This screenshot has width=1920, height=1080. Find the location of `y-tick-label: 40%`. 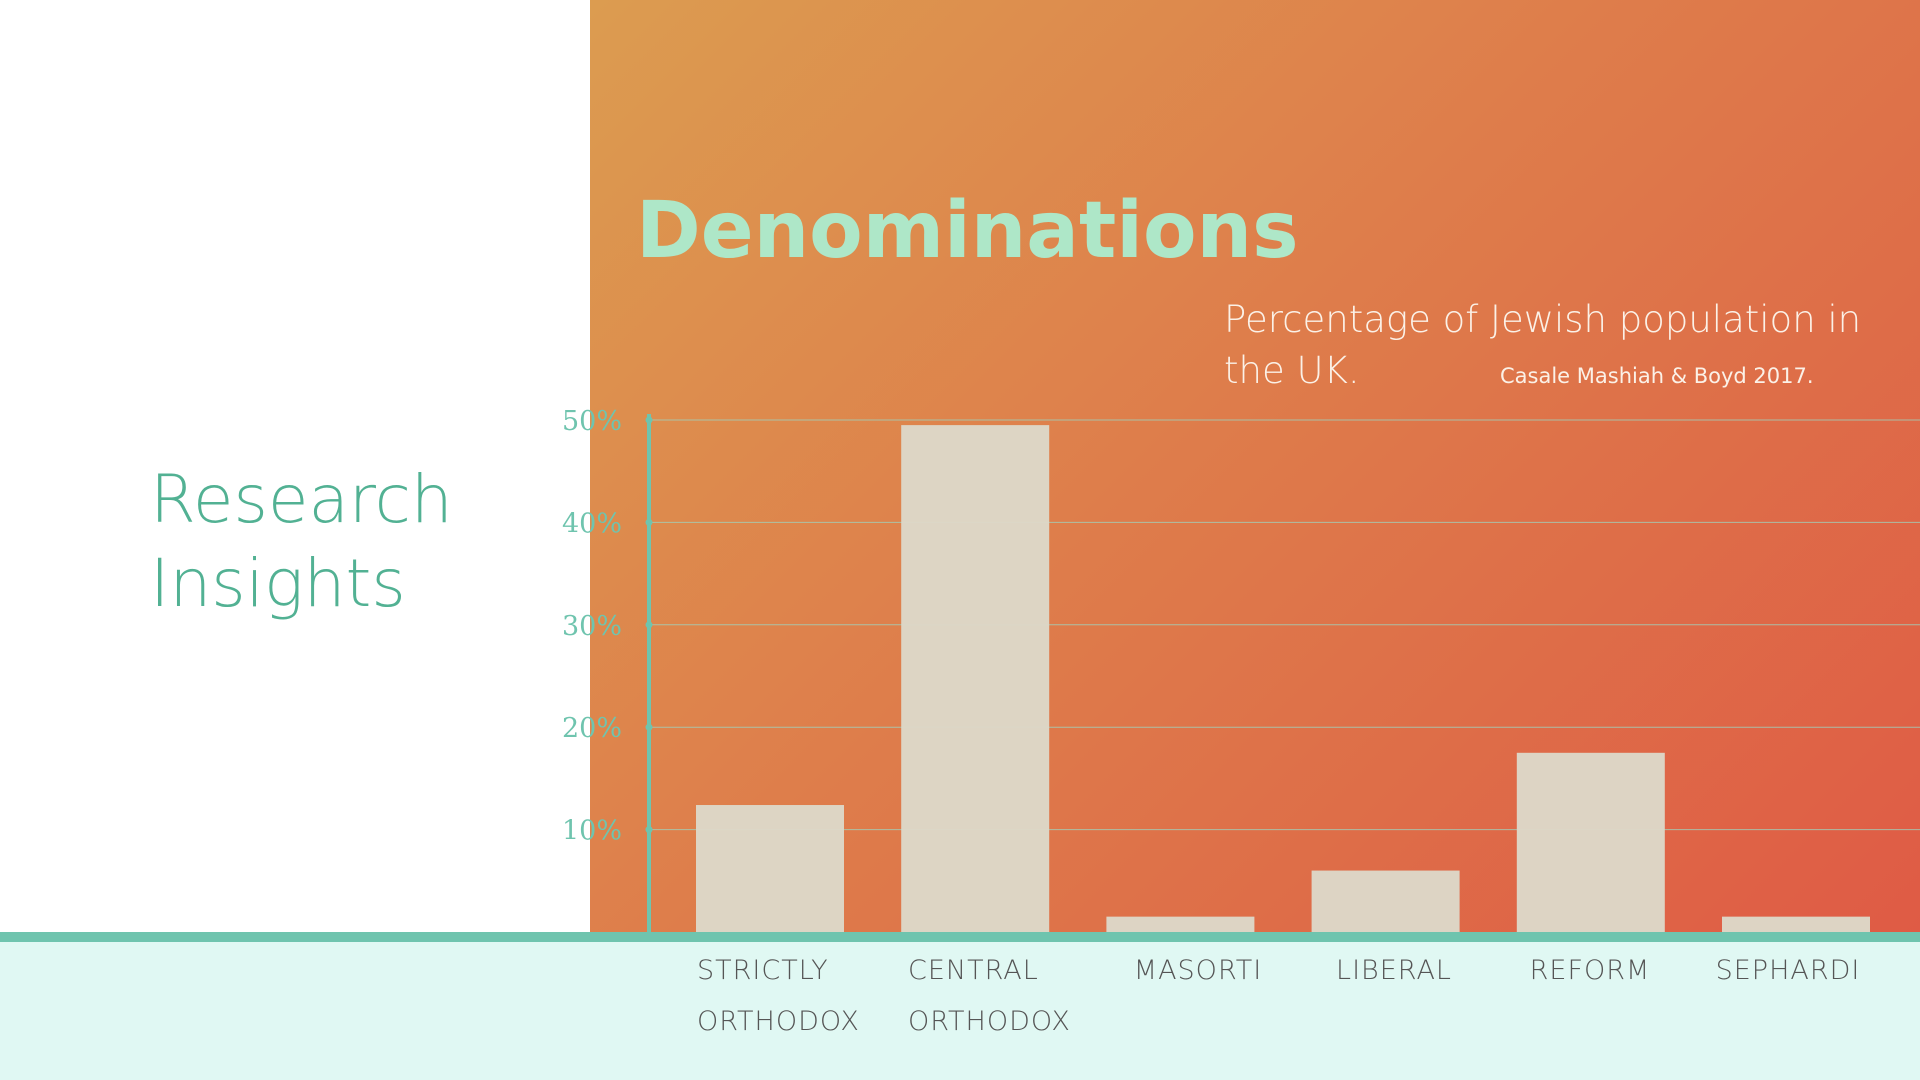

y-tick-label: 40% is located at coordinates (592, 523).